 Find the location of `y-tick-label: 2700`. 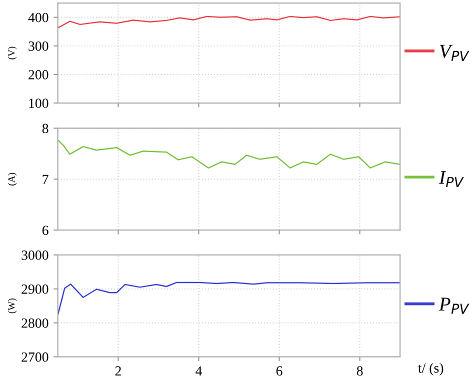

y-tick-label: 2700 is located at coordinates (35, 357).